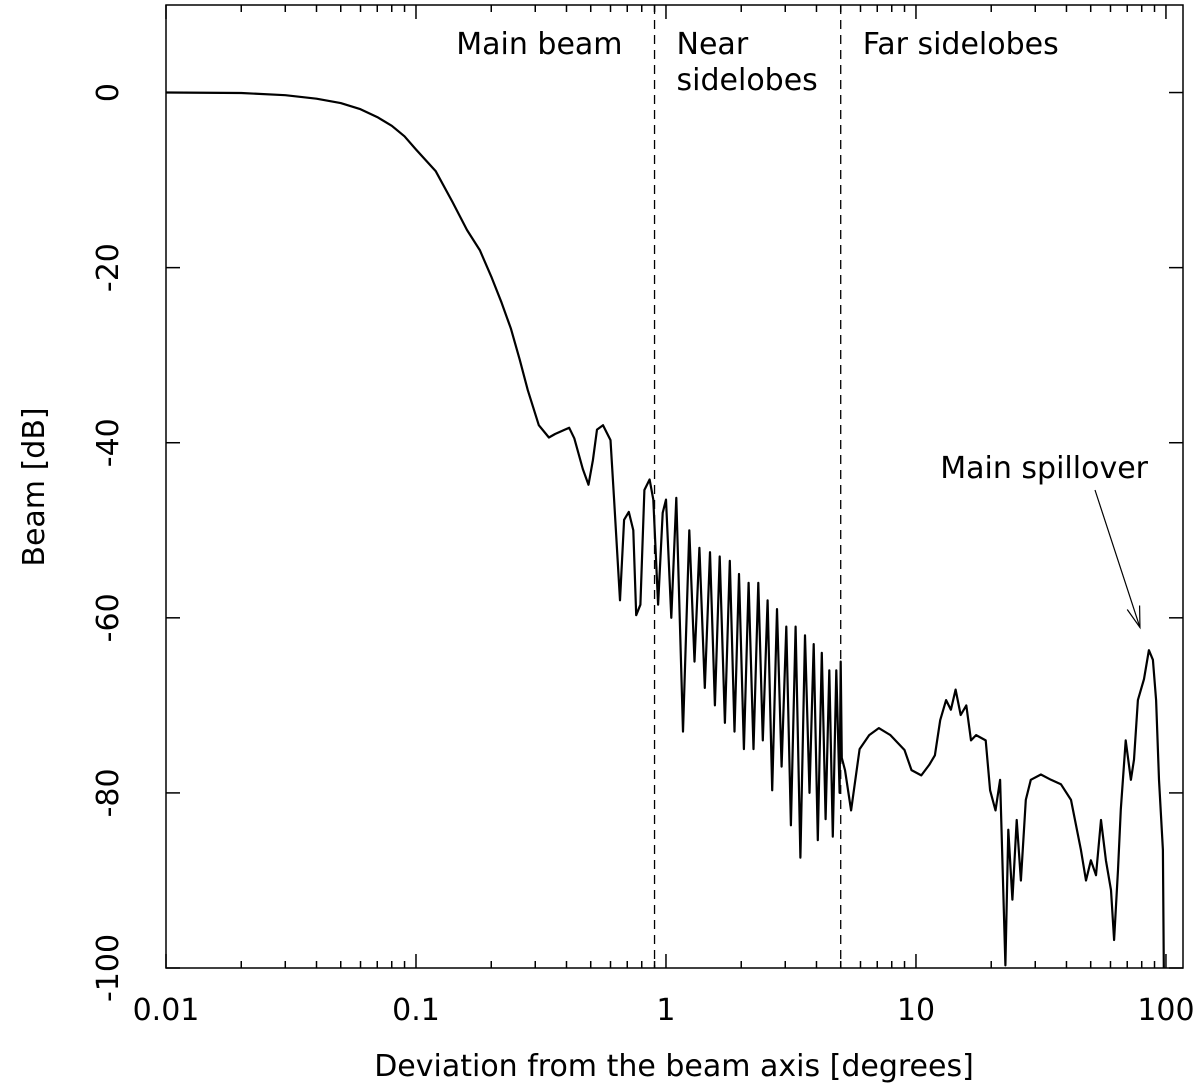 This screenshot has width=1200, height=1085. I want to click on x-axis-label: Deviation from the beam axis [degrees], so click(674, 1066).